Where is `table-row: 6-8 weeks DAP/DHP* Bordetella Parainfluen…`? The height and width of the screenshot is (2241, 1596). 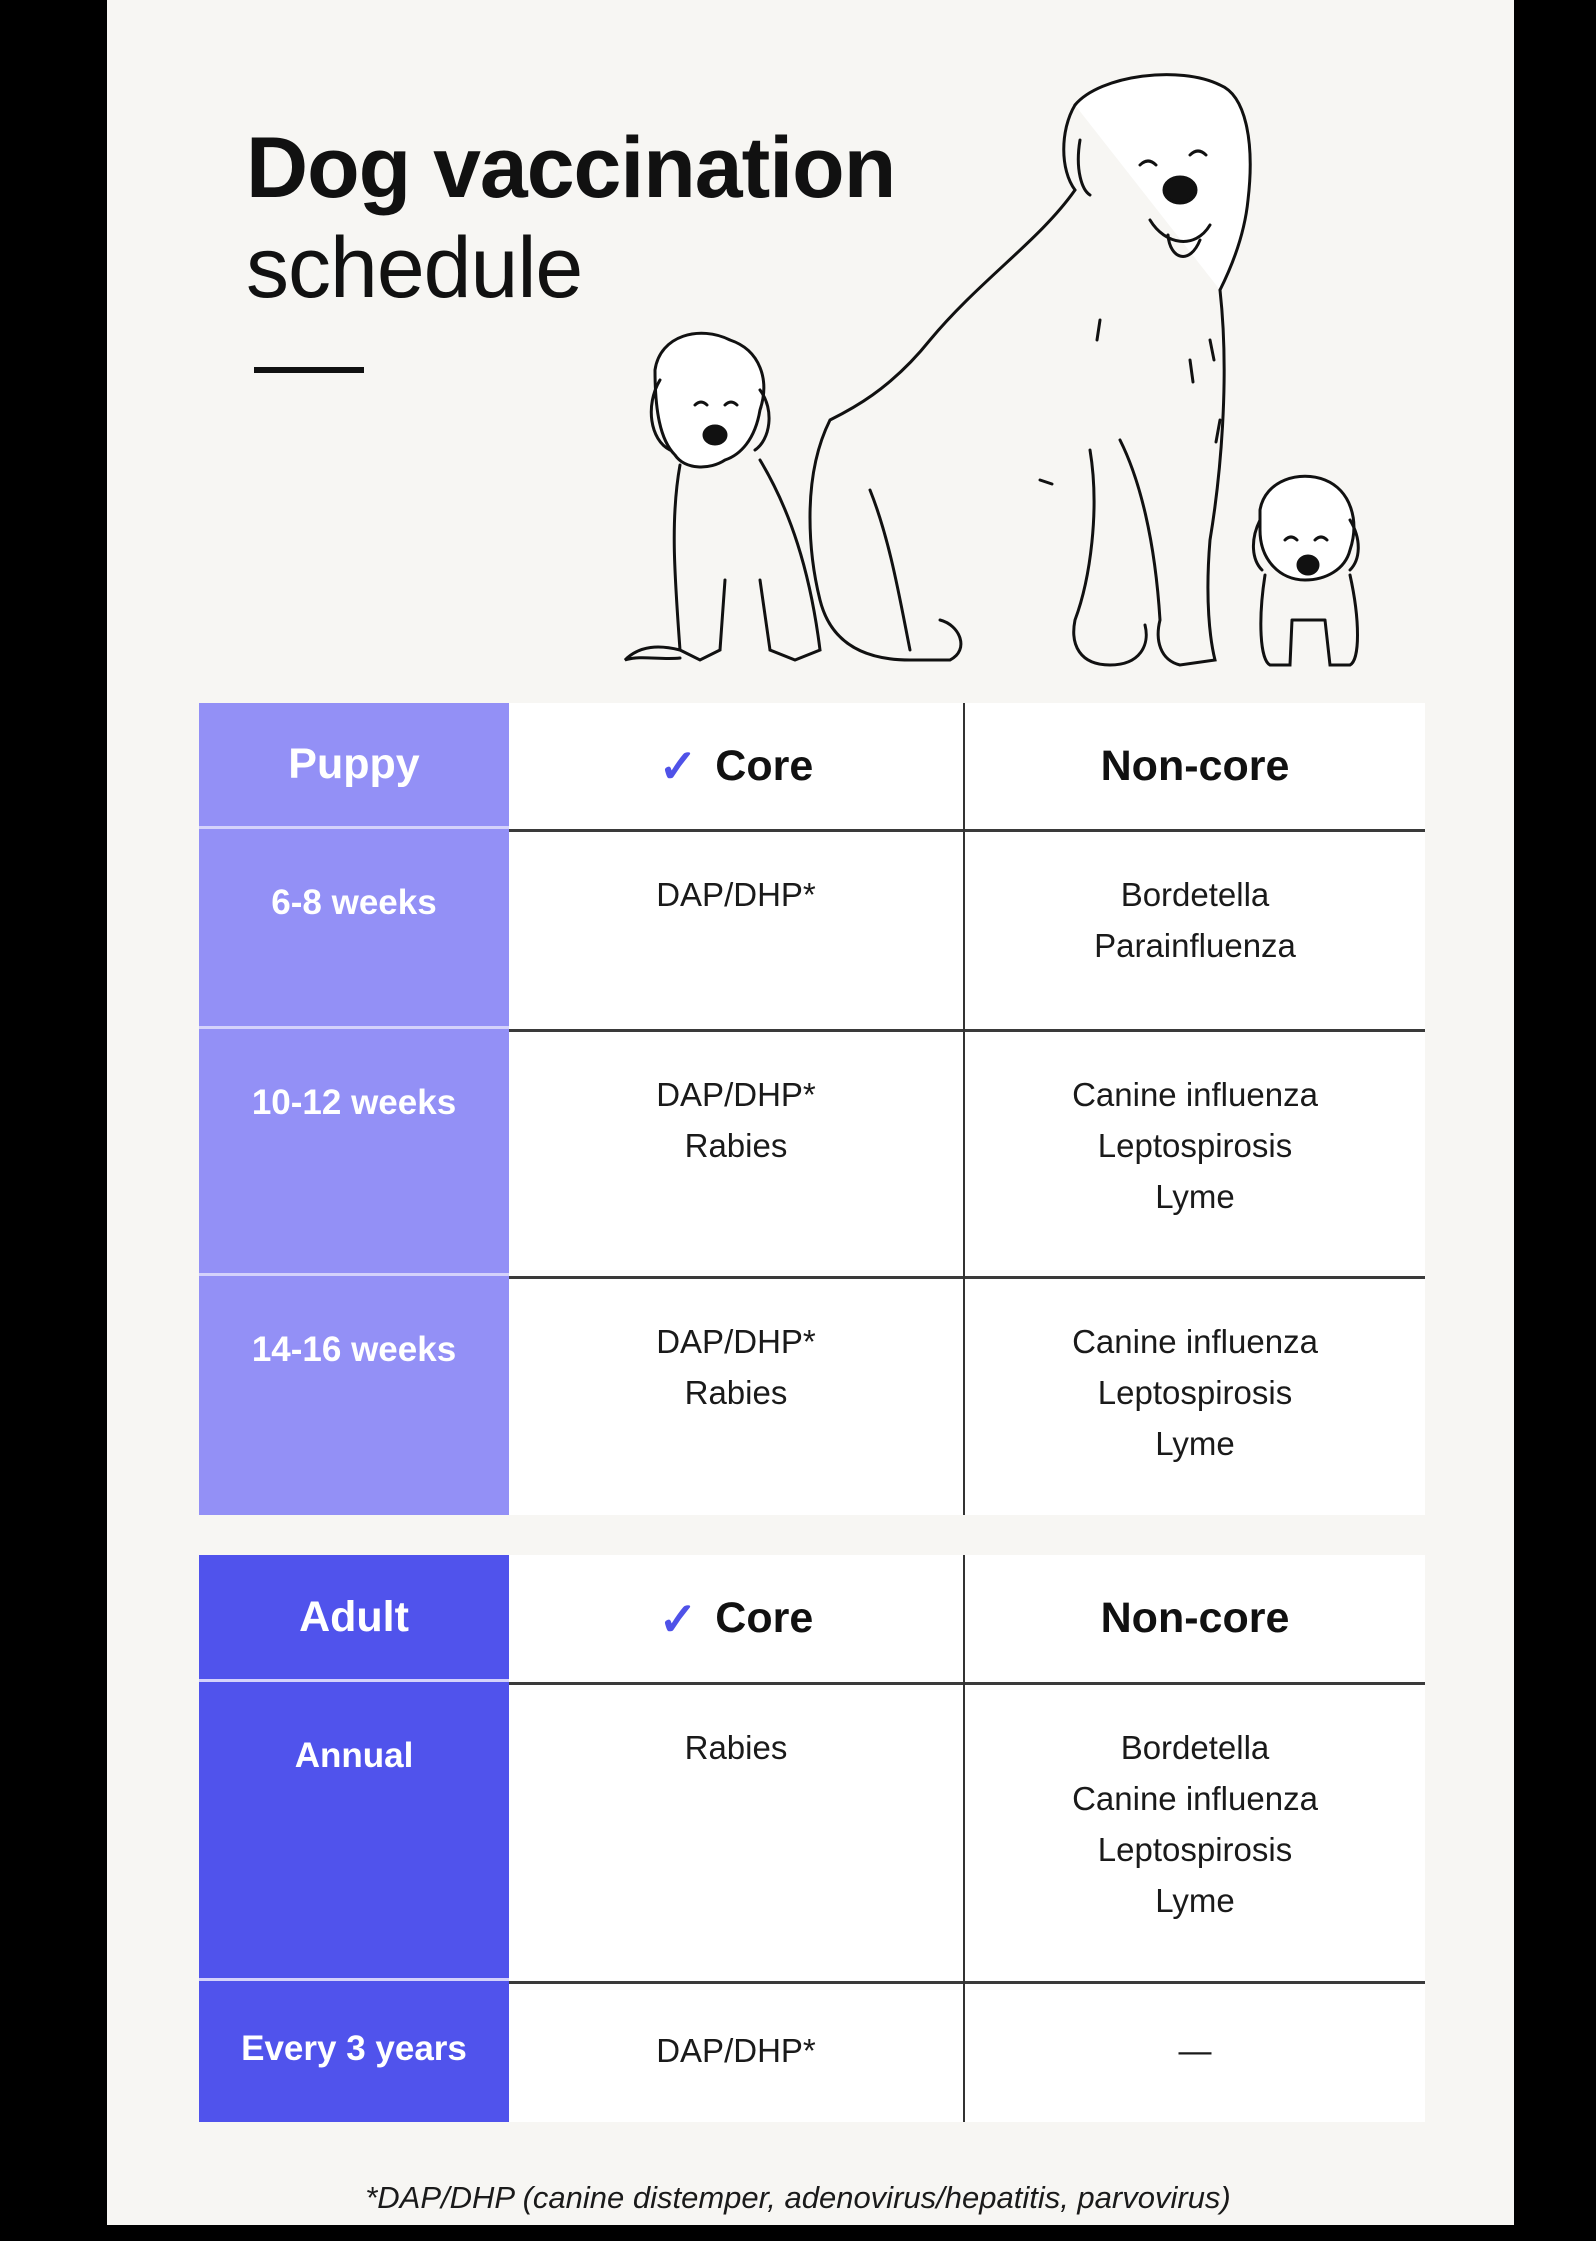 table-row: 6-8 weeks DAP/DHP* Bordetella Parainfluen… is located at coordinates (812, 930).